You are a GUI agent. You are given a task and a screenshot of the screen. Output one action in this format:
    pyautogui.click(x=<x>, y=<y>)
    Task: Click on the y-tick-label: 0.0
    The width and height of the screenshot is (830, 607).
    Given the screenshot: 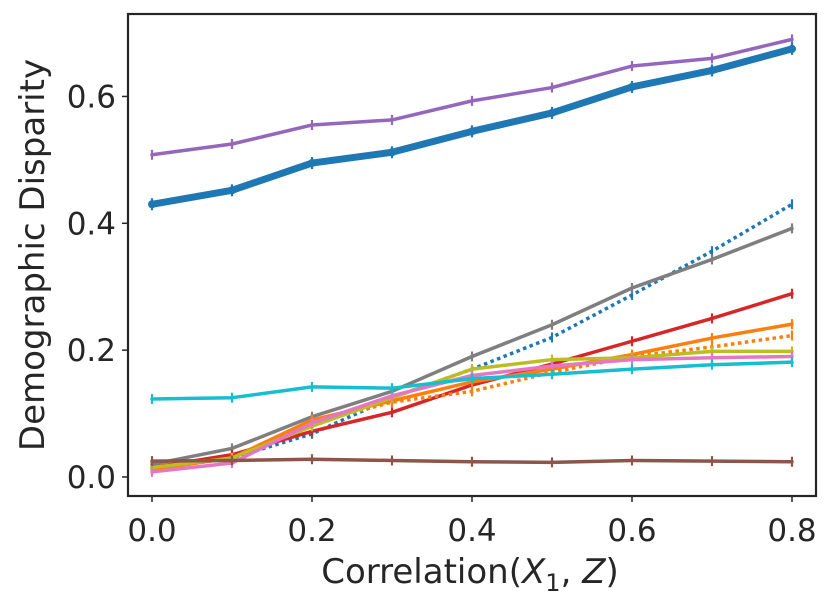 What is the action you would take?
    pyautogui.click(x=91, y=478)
    